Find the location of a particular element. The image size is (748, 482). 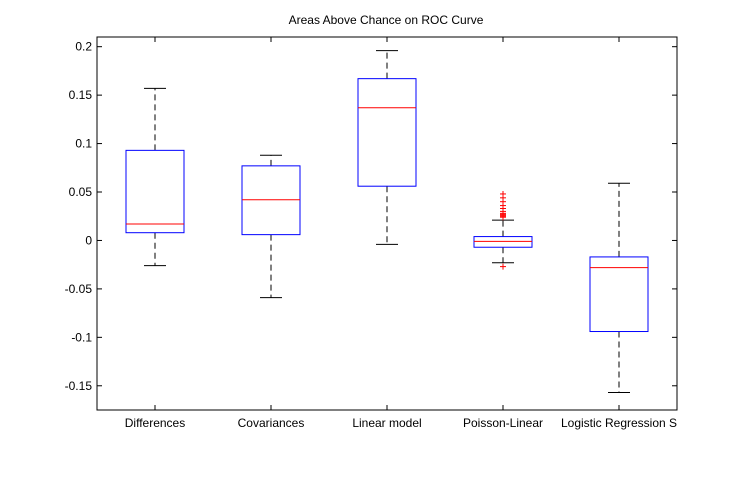

y-tick-label: -0.1 is located at coordinates (81, 337).